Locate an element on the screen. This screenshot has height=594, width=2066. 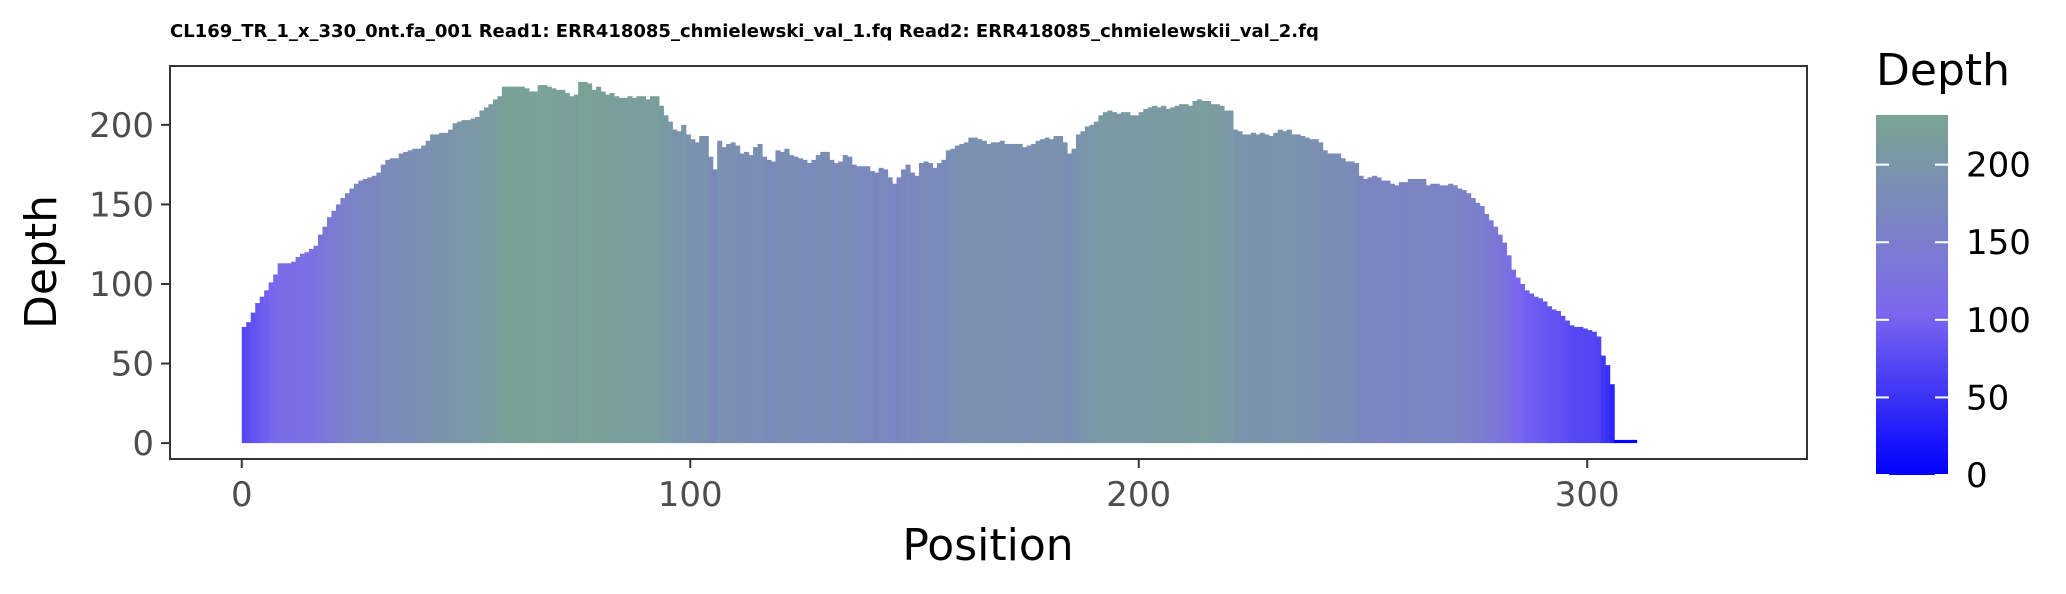
y-axis-title: Depth is located at coordinates (41, 262).